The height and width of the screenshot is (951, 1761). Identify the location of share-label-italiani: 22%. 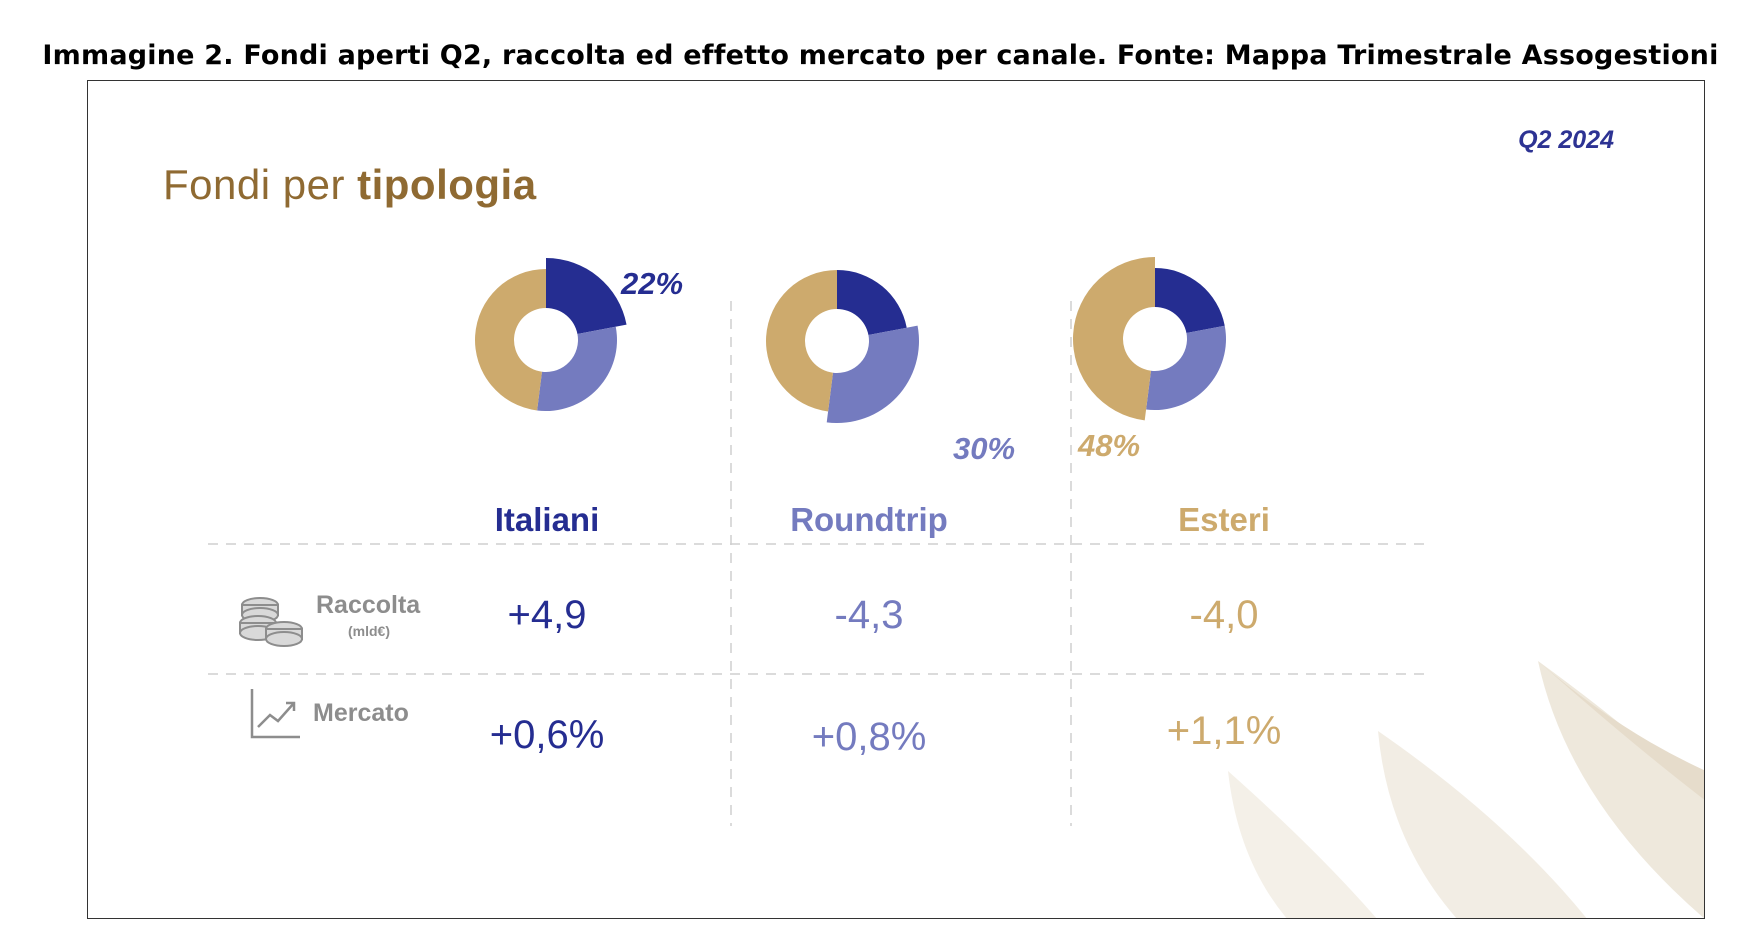
(652, 283).